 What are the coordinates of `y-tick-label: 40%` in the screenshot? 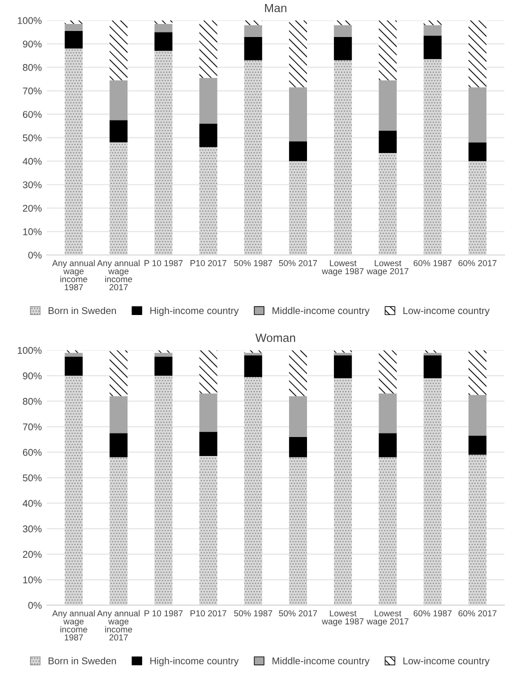 It's located at (32, 503).